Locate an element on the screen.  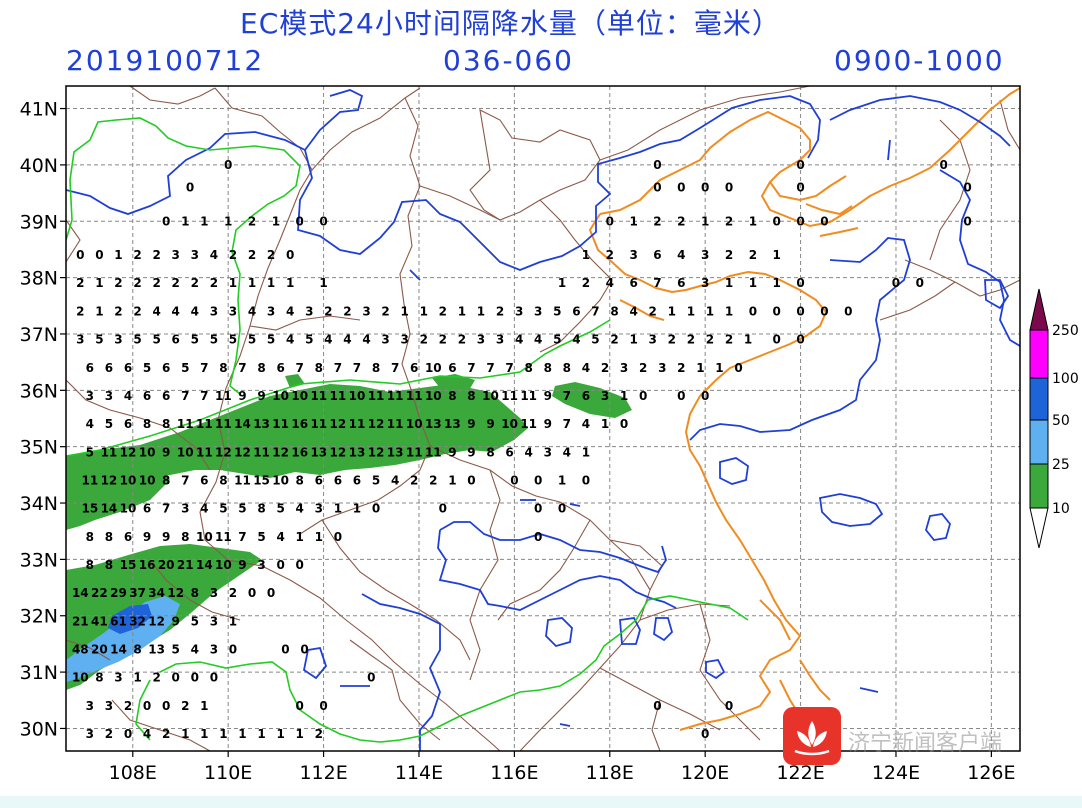
lat-tick-label: 32N is located at coordinates (39, 617).